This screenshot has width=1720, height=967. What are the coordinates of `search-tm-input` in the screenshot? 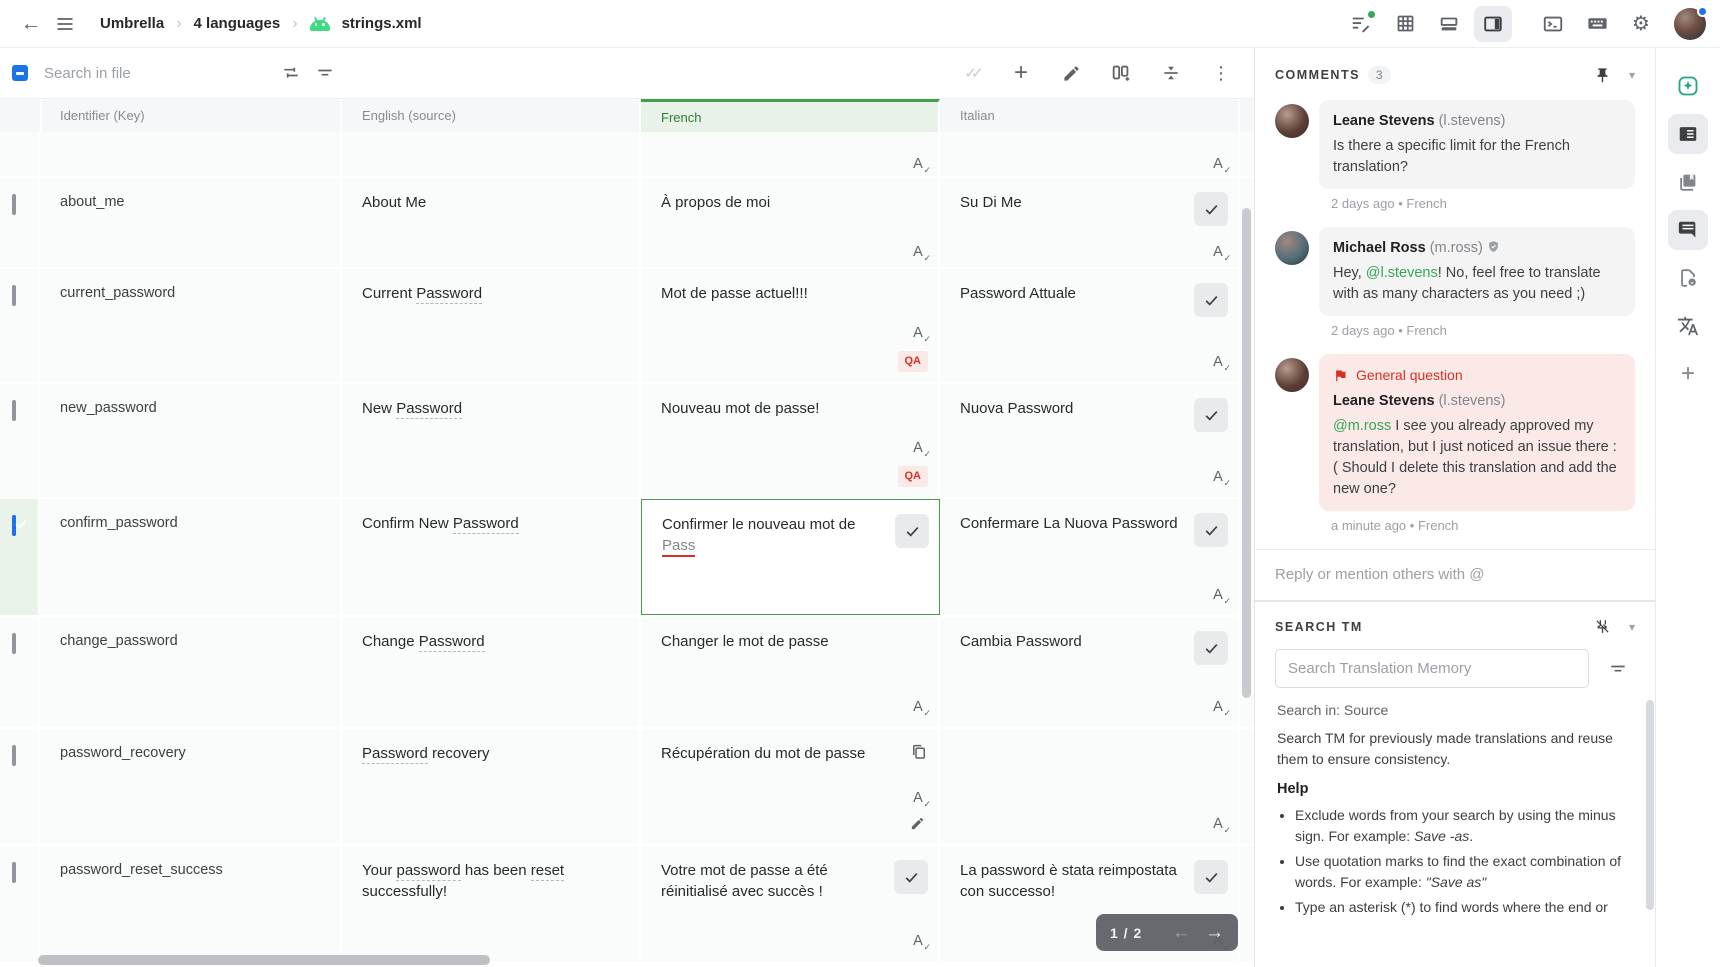 It's located at (1432, 669).